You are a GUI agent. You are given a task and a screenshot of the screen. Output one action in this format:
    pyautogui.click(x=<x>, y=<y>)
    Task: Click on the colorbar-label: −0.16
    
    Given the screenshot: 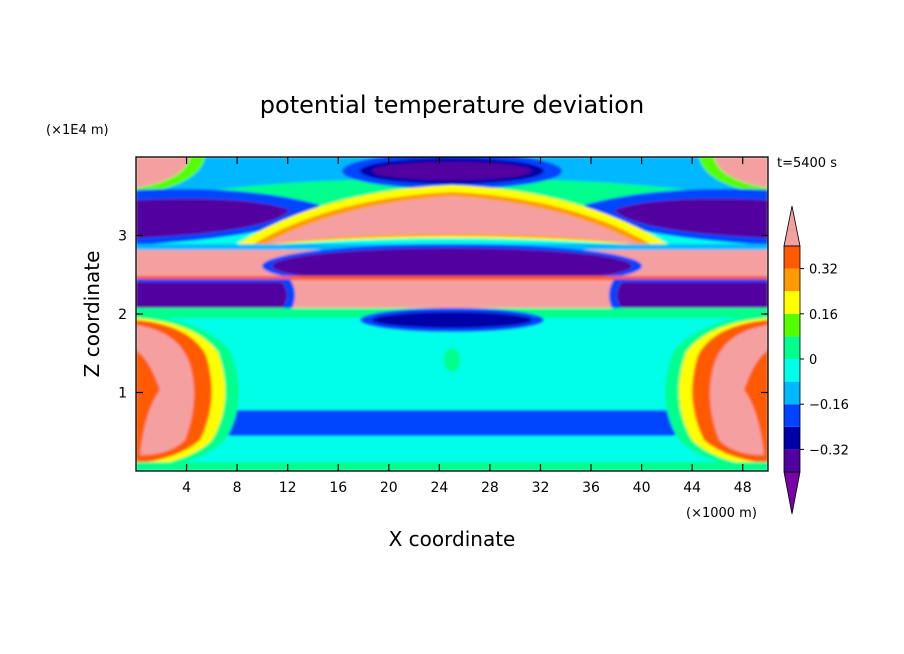 What is the action you would take?
    pyautogui.click(x=829, y=405)
    